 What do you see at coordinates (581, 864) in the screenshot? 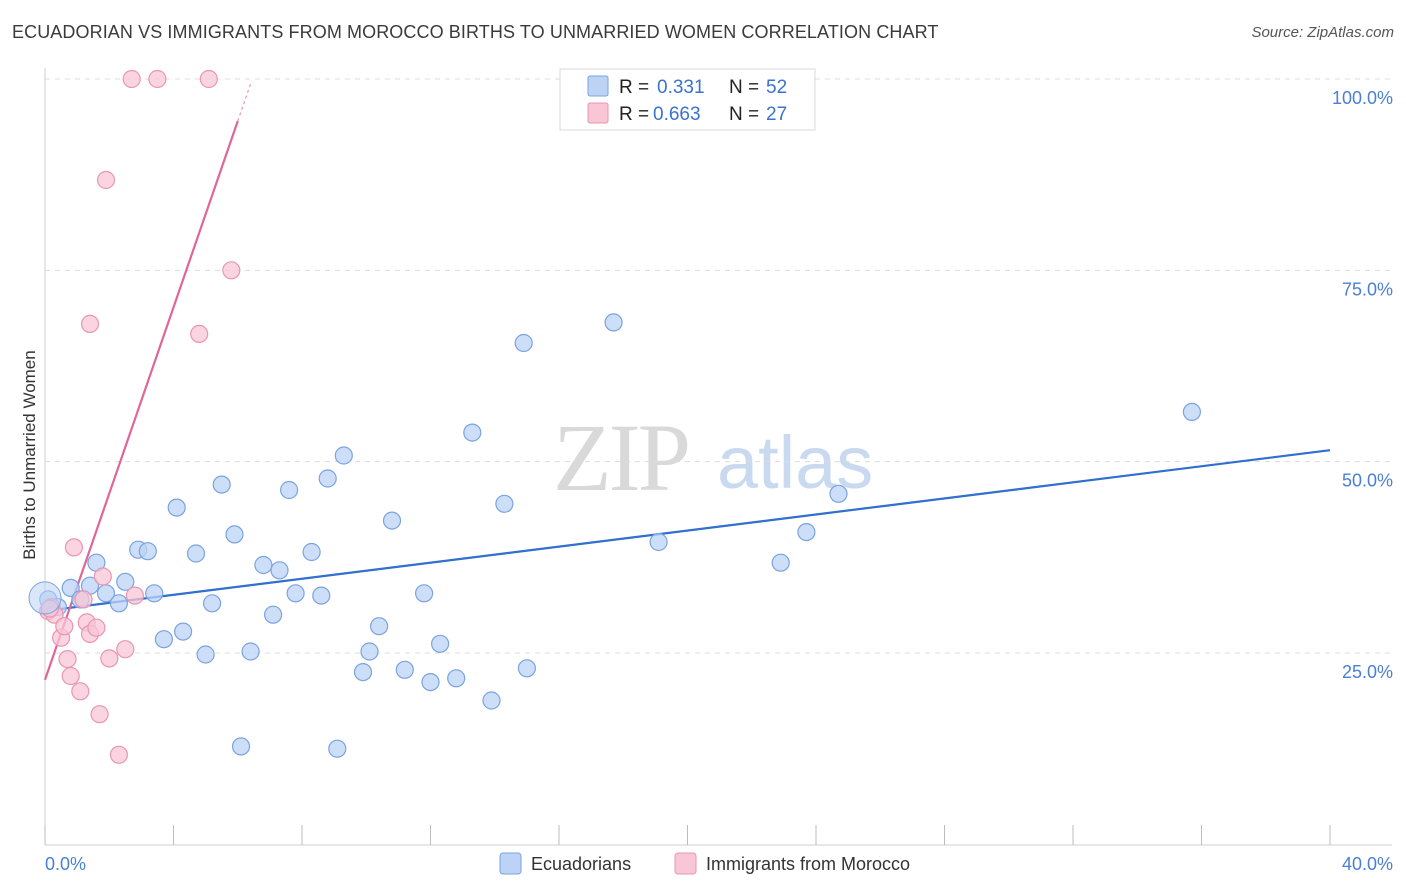
I see `series-legend-label-ecuadorians: Ecuadorians` at bounding box center [581, 864].